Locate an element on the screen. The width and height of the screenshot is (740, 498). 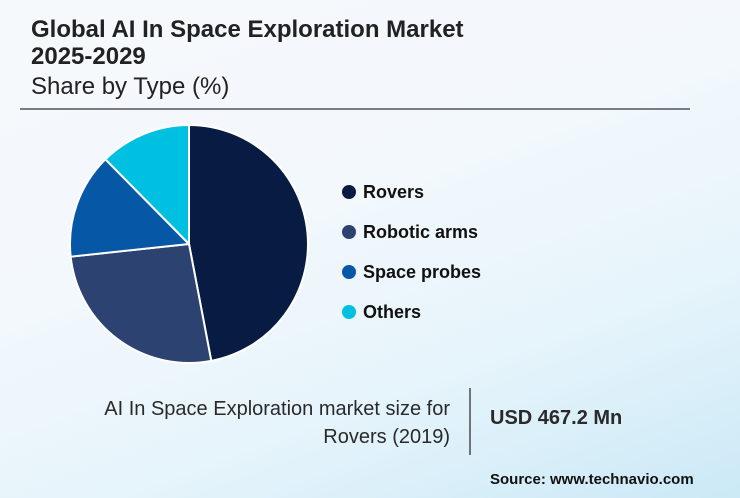
market-size-label-line1: AI In Space Exploration market size for is located at coordinates (277, 409).